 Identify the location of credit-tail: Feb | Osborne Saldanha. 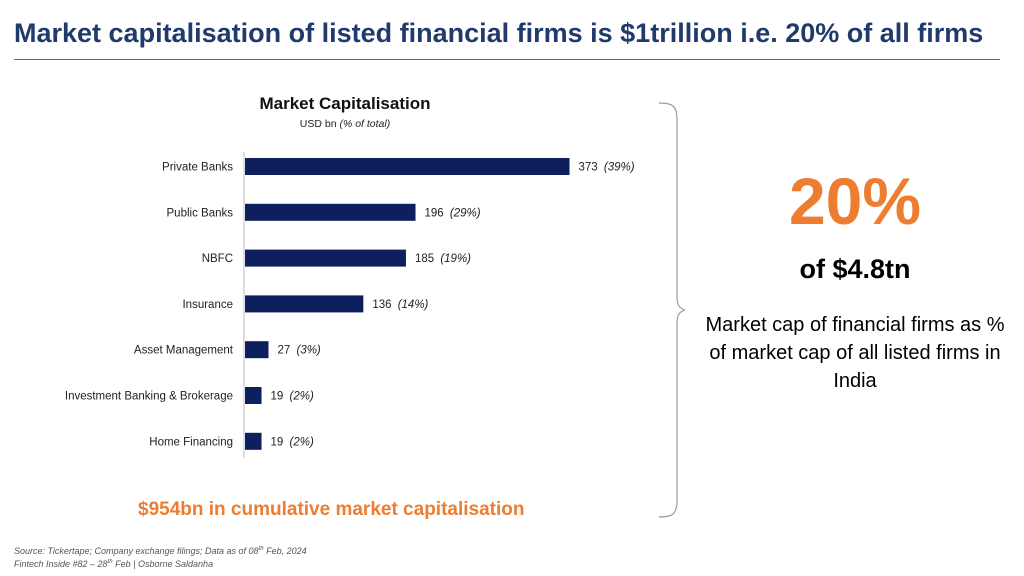
(162, 564).